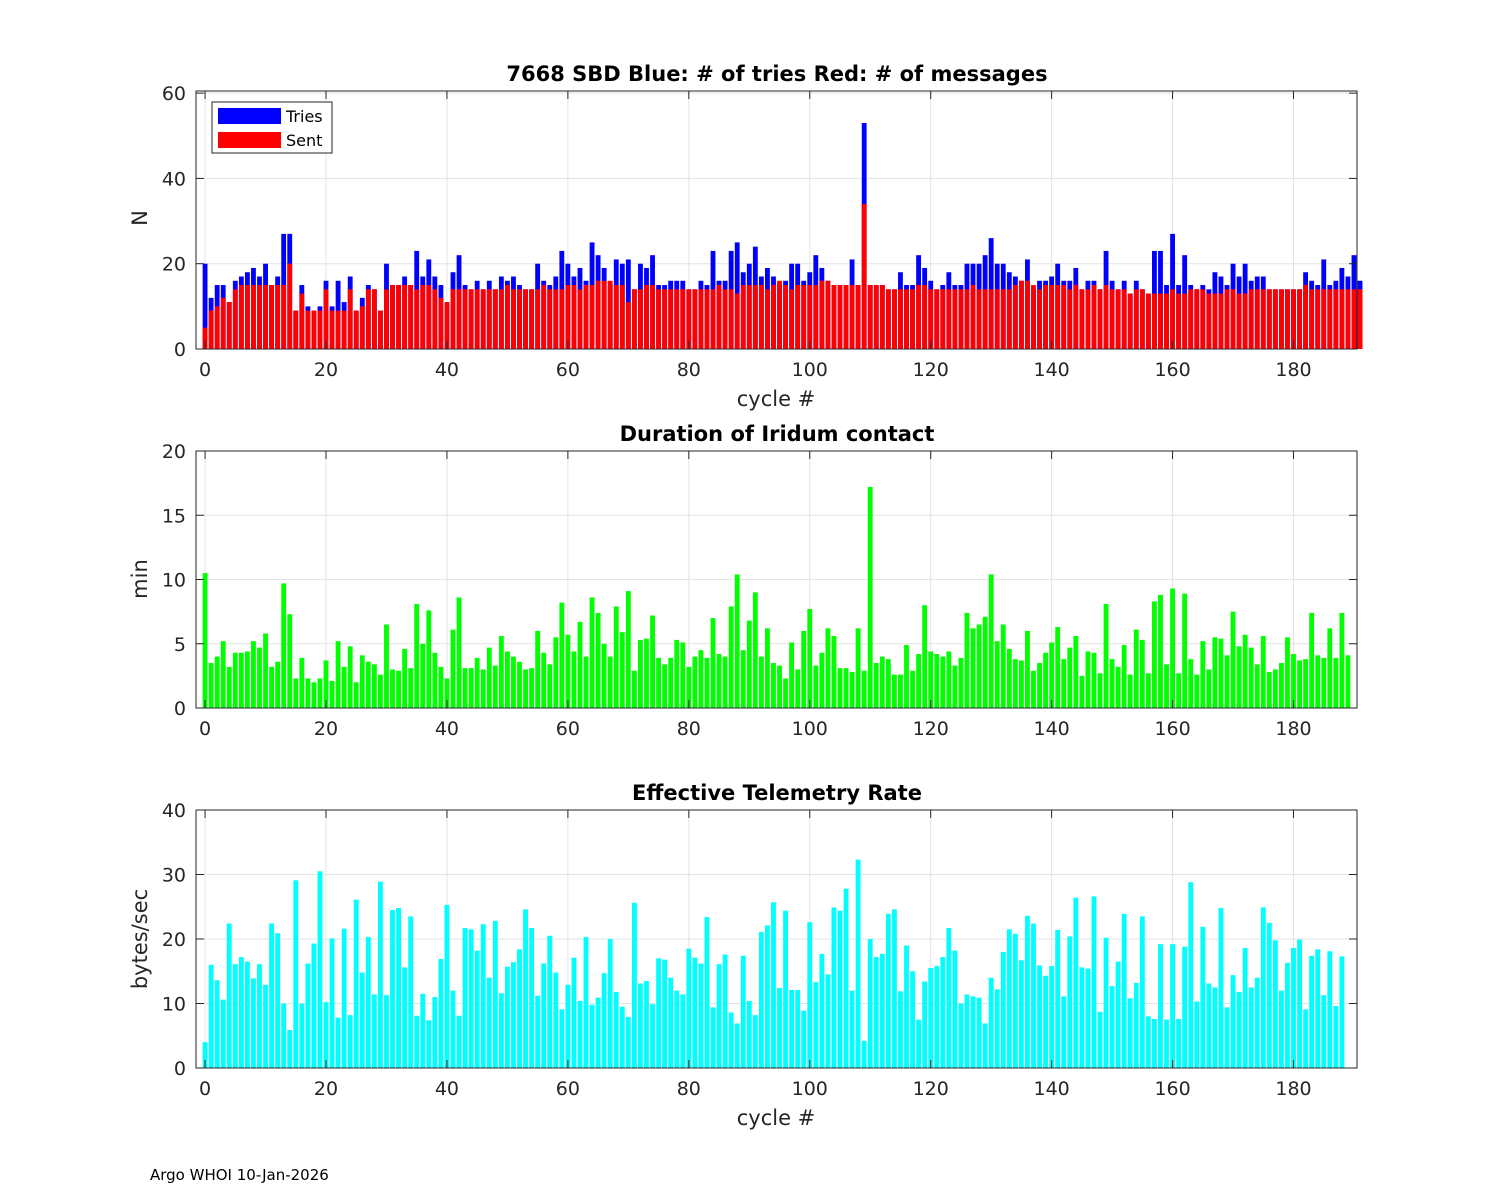 This screenshot has width=1500, height=1200. Describe the element at coordinates (689, 1089) in the screenshot. I see `panel-rate-xtick-label: 80` at that location.